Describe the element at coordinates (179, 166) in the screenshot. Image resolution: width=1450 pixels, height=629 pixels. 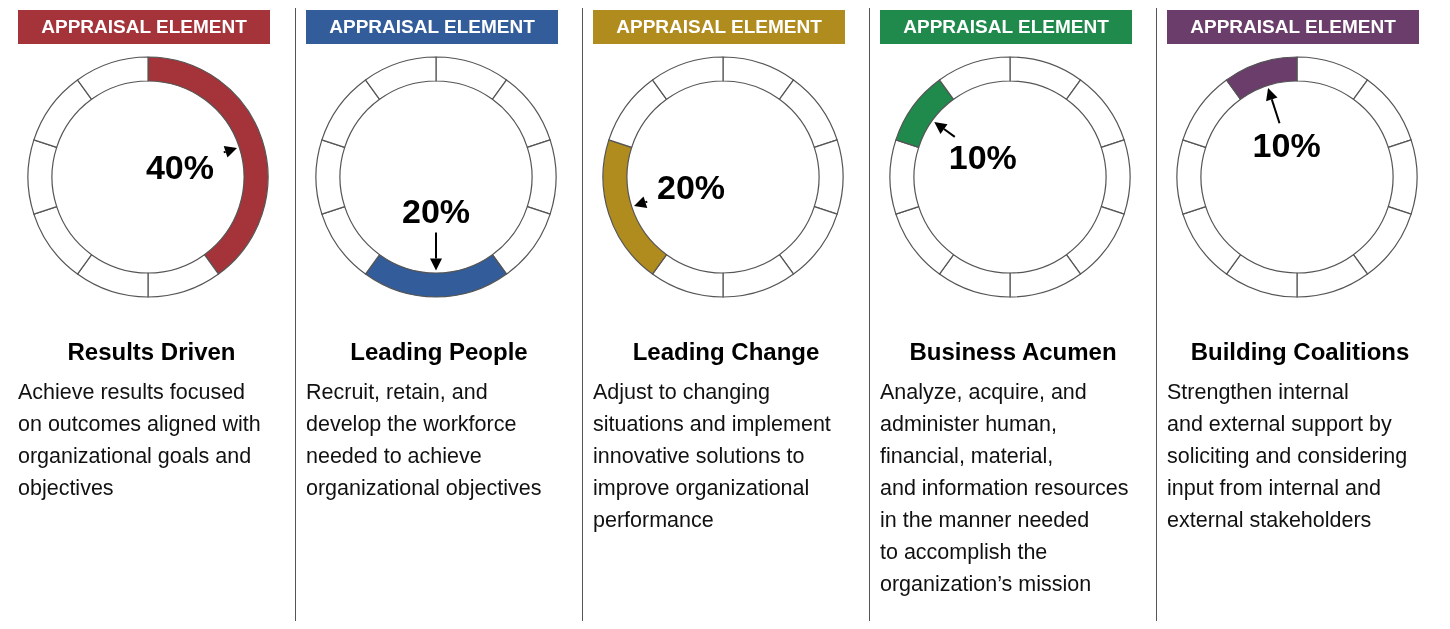
I see `data-label: 40%` at that location.